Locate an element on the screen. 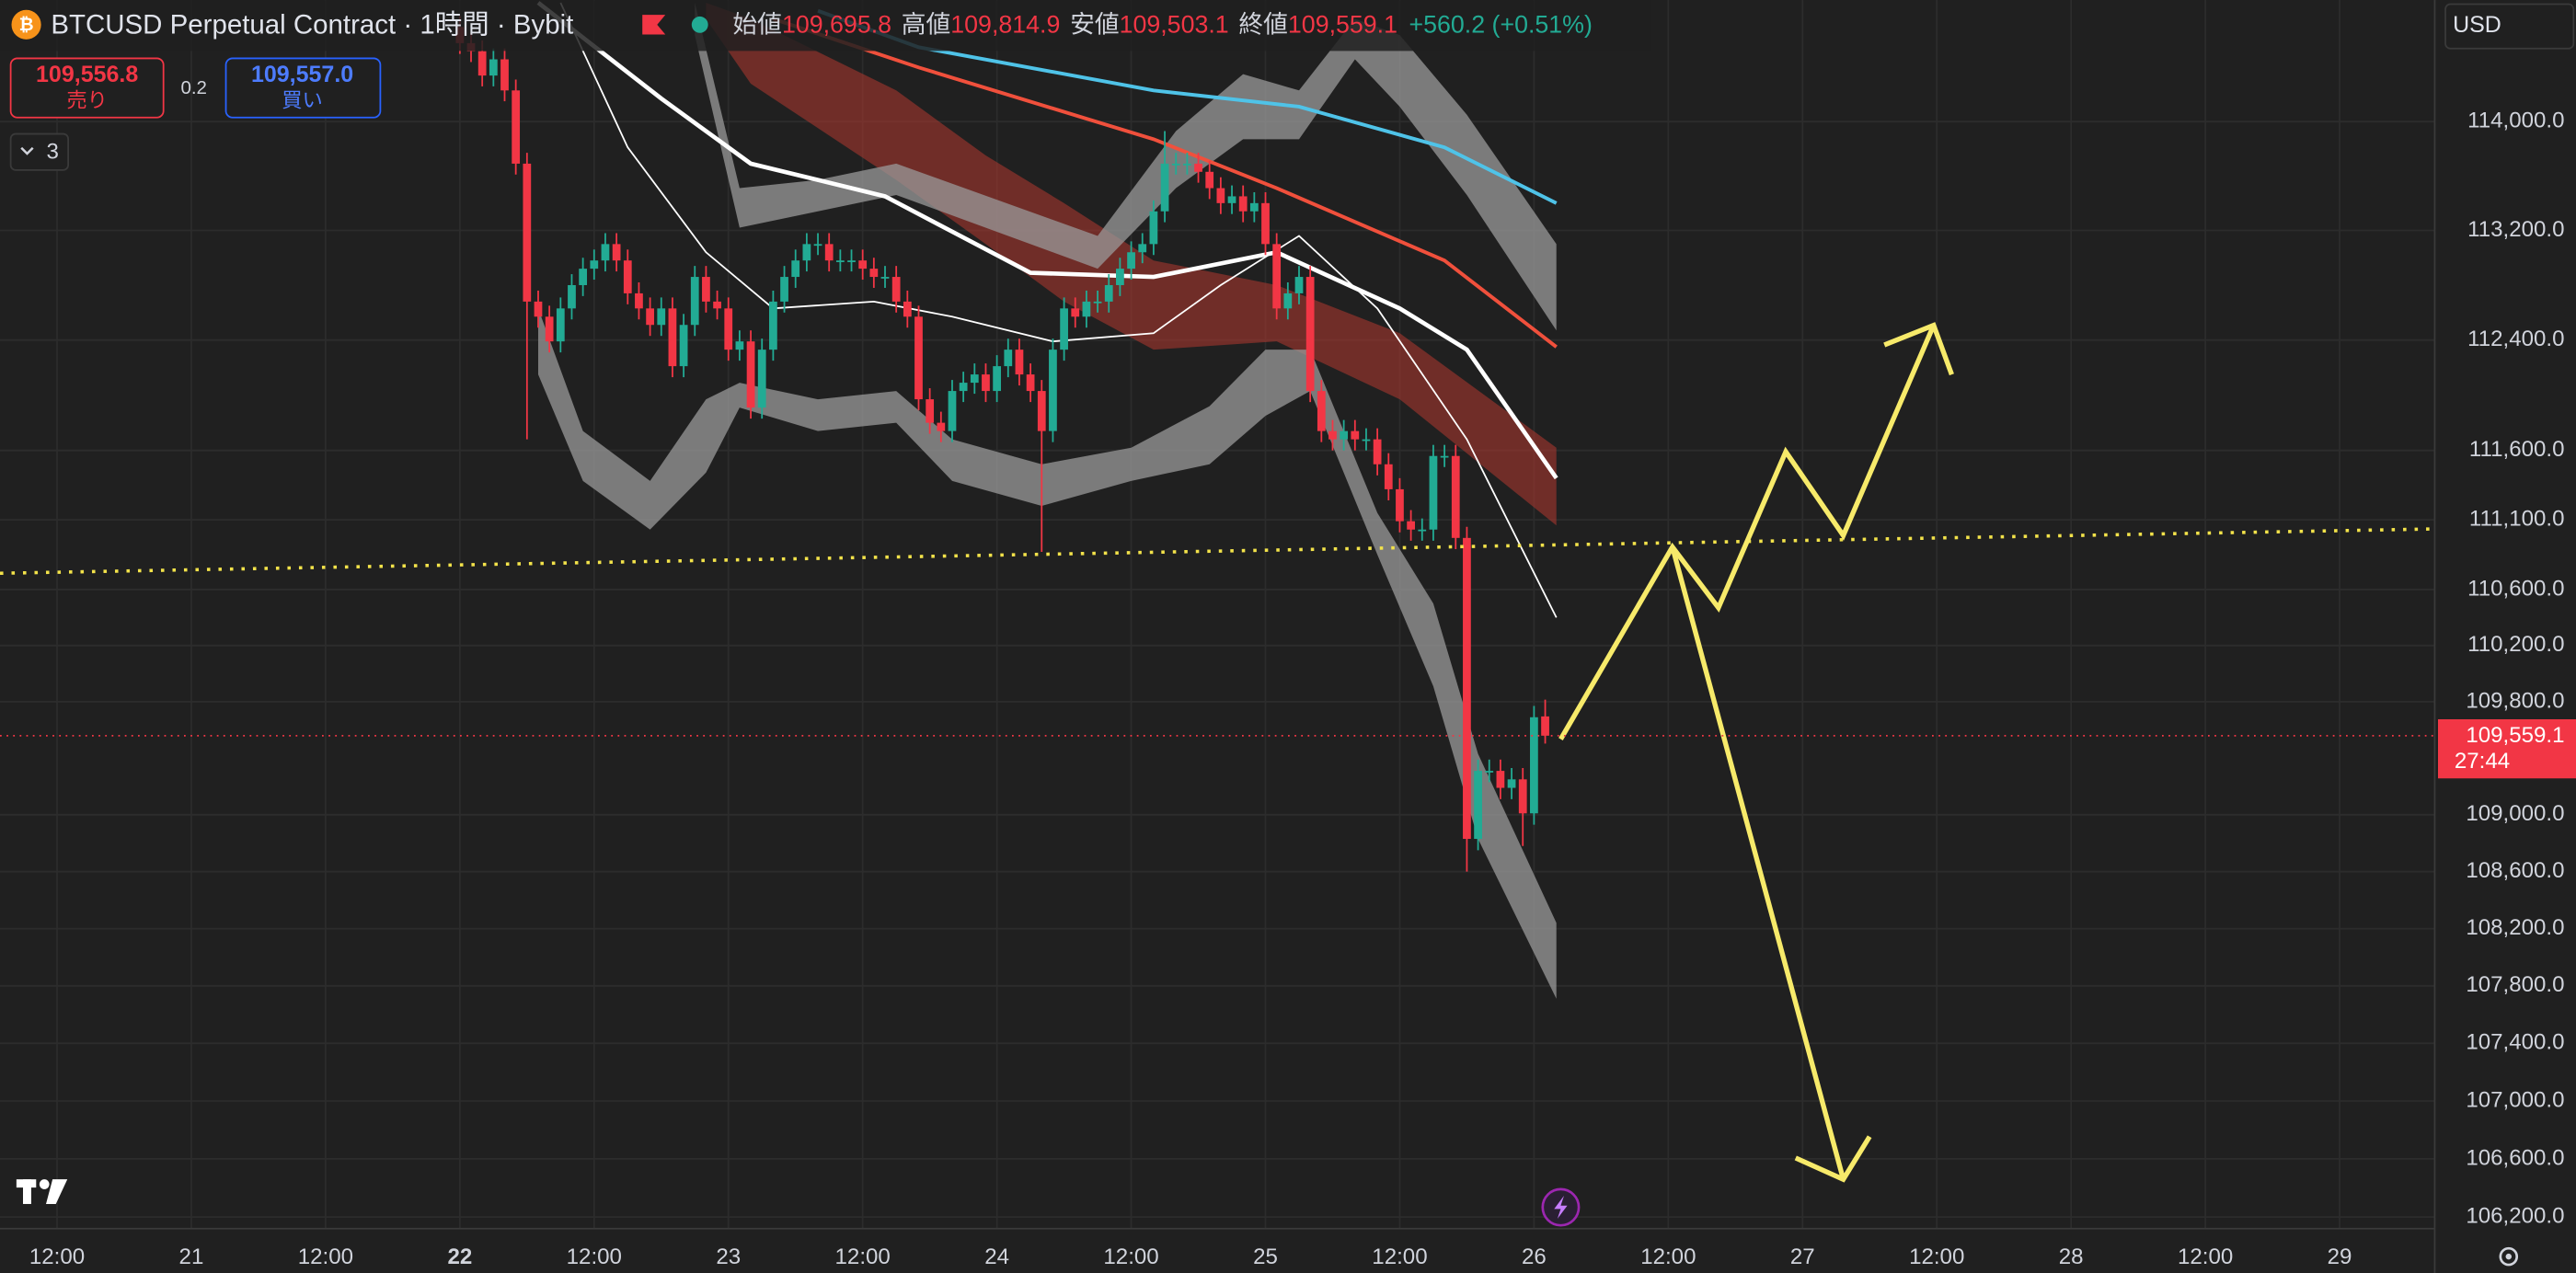 This screenshot has width=2576, height=1273. legend-value: 109,814.9 is located at coordinates (1005, 25).